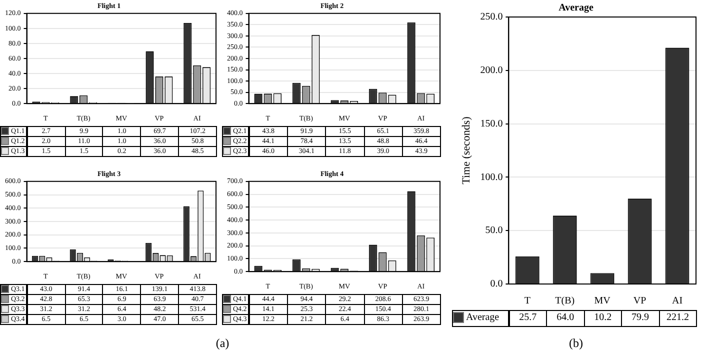 This screenshot has width=701, height=354. What do you see at coordinates (576, 343) in the screenshot?
I see `text: (b)` at bounding box center [576, 343].